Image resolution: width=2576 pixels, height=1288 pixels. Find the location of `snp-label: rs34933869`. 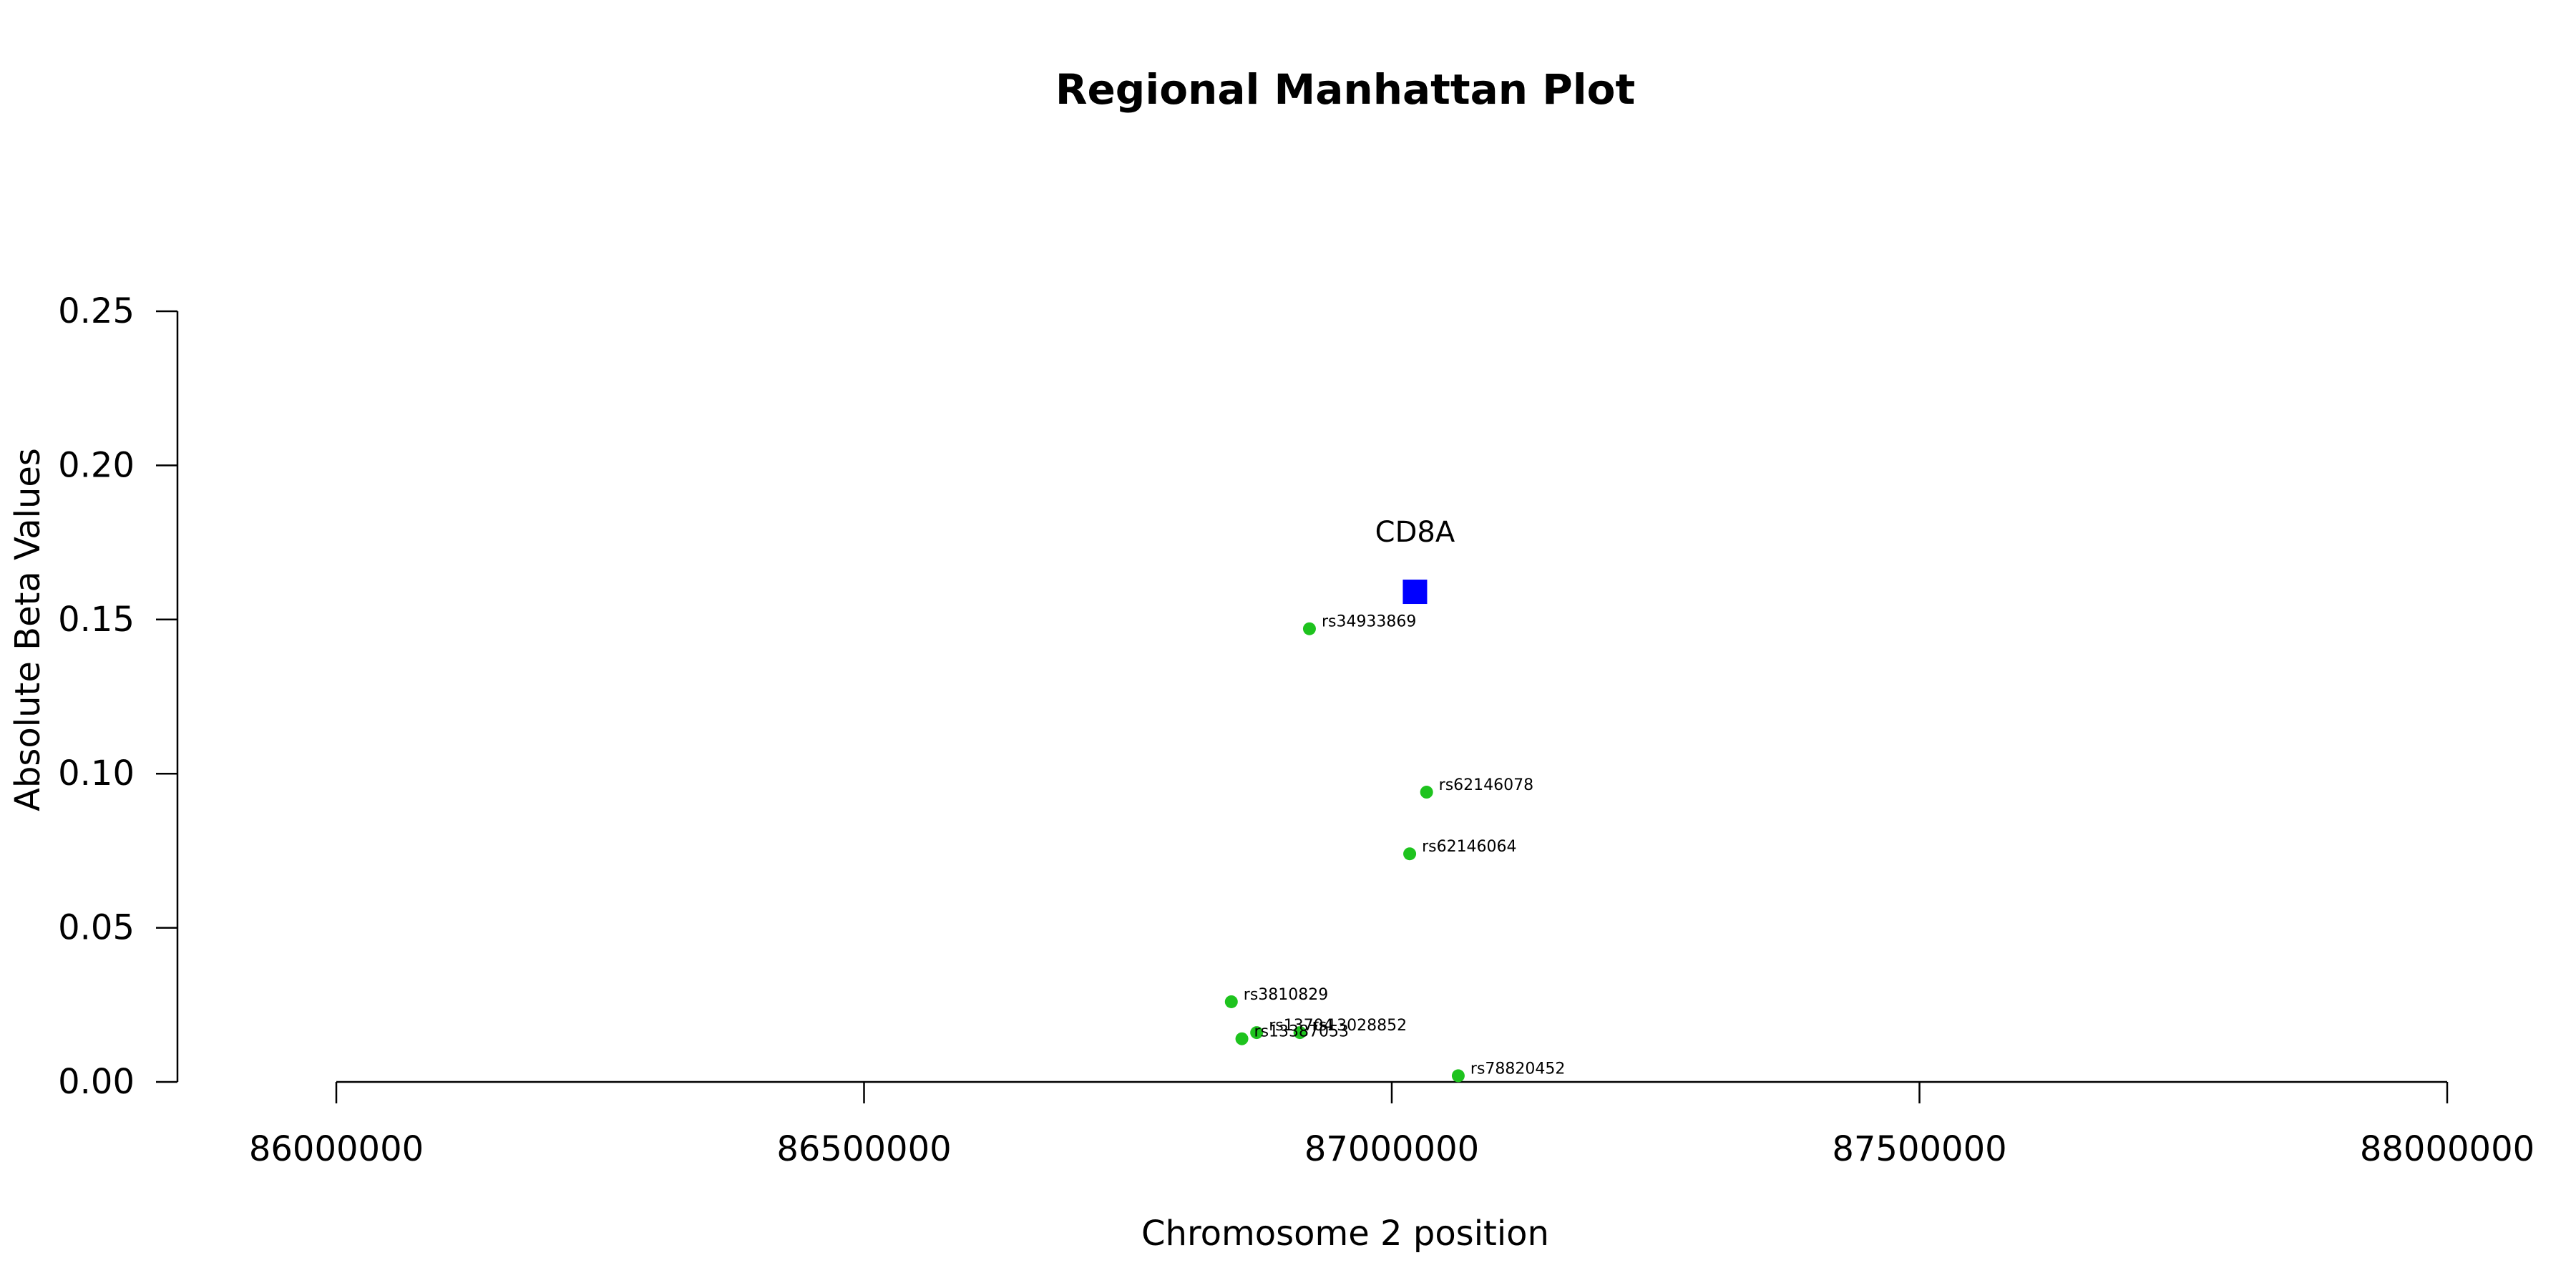

snp-label: rs34933869 is located at coordinates (1369, 622).